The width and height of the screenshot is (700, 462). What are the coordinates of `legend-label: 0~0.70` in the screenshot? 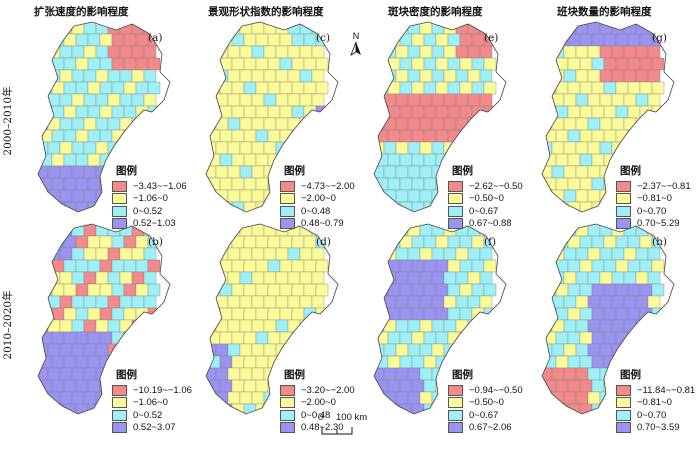 It's located at (652, 415).